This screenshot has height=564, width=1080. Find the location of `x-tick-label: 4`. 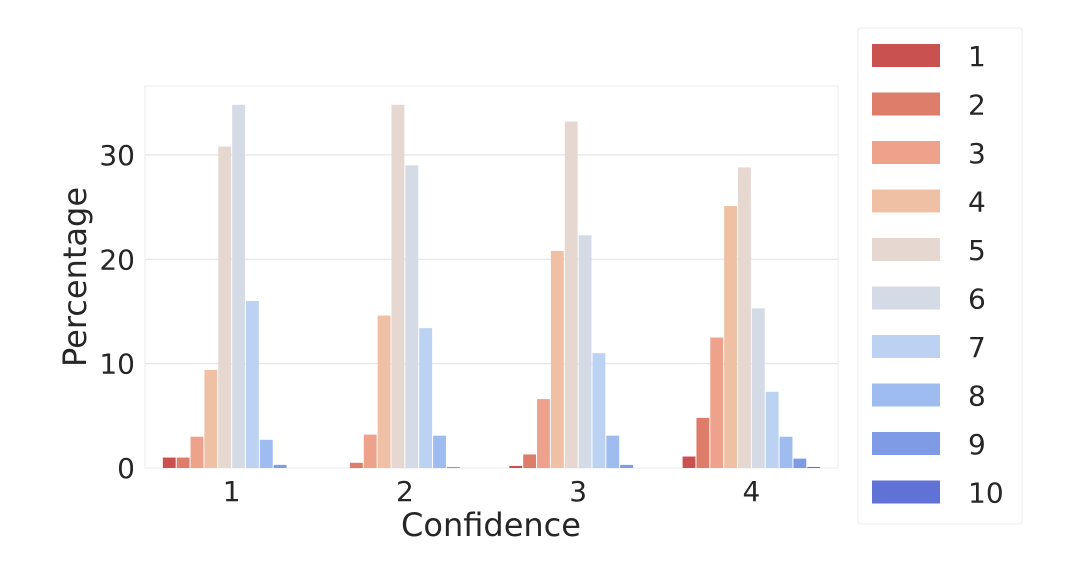

x-tick-label: 4 is located at coordinates (751, 491).